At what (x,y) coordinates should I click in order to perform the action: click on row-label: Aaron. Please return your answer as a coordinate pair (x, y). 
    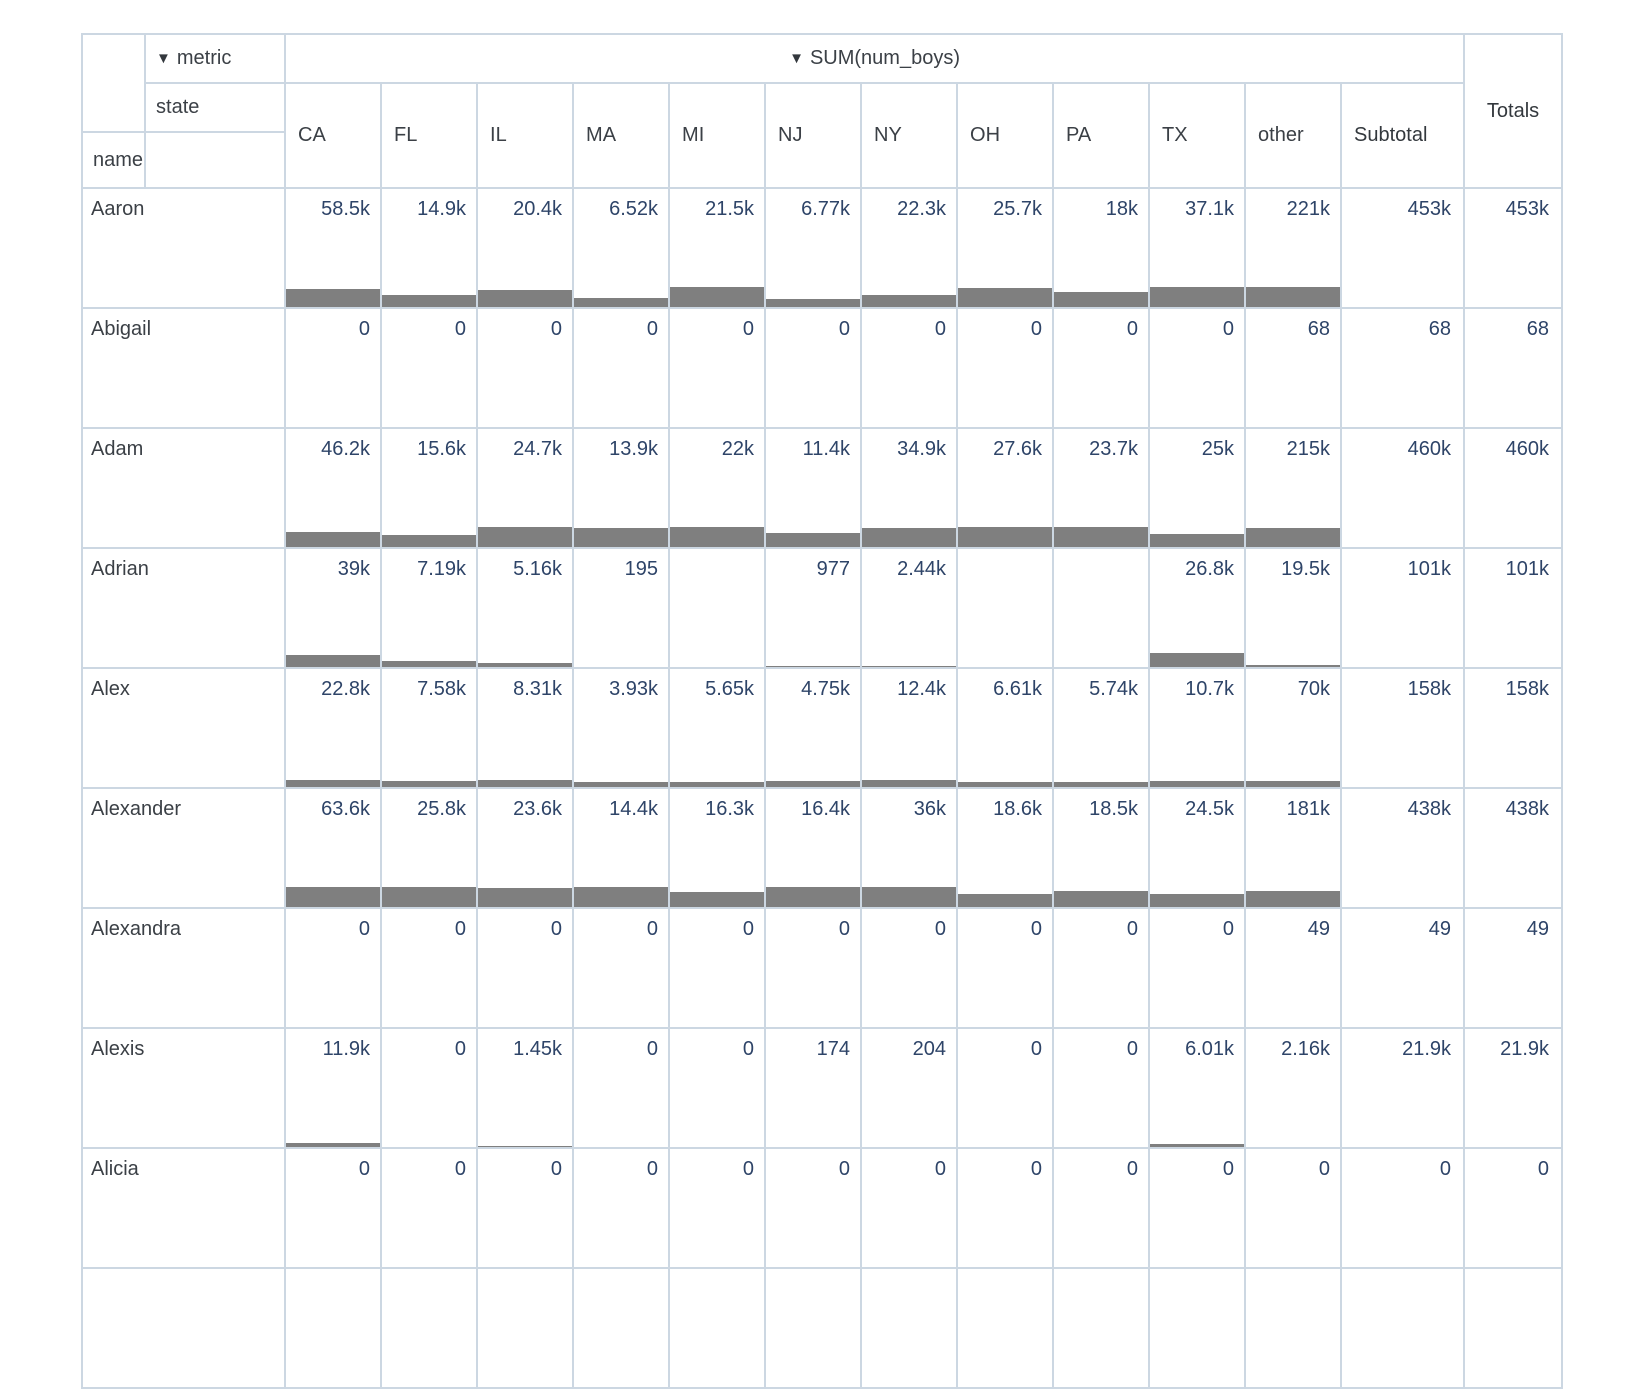
    Looking at the image, I should click on (183, 248).